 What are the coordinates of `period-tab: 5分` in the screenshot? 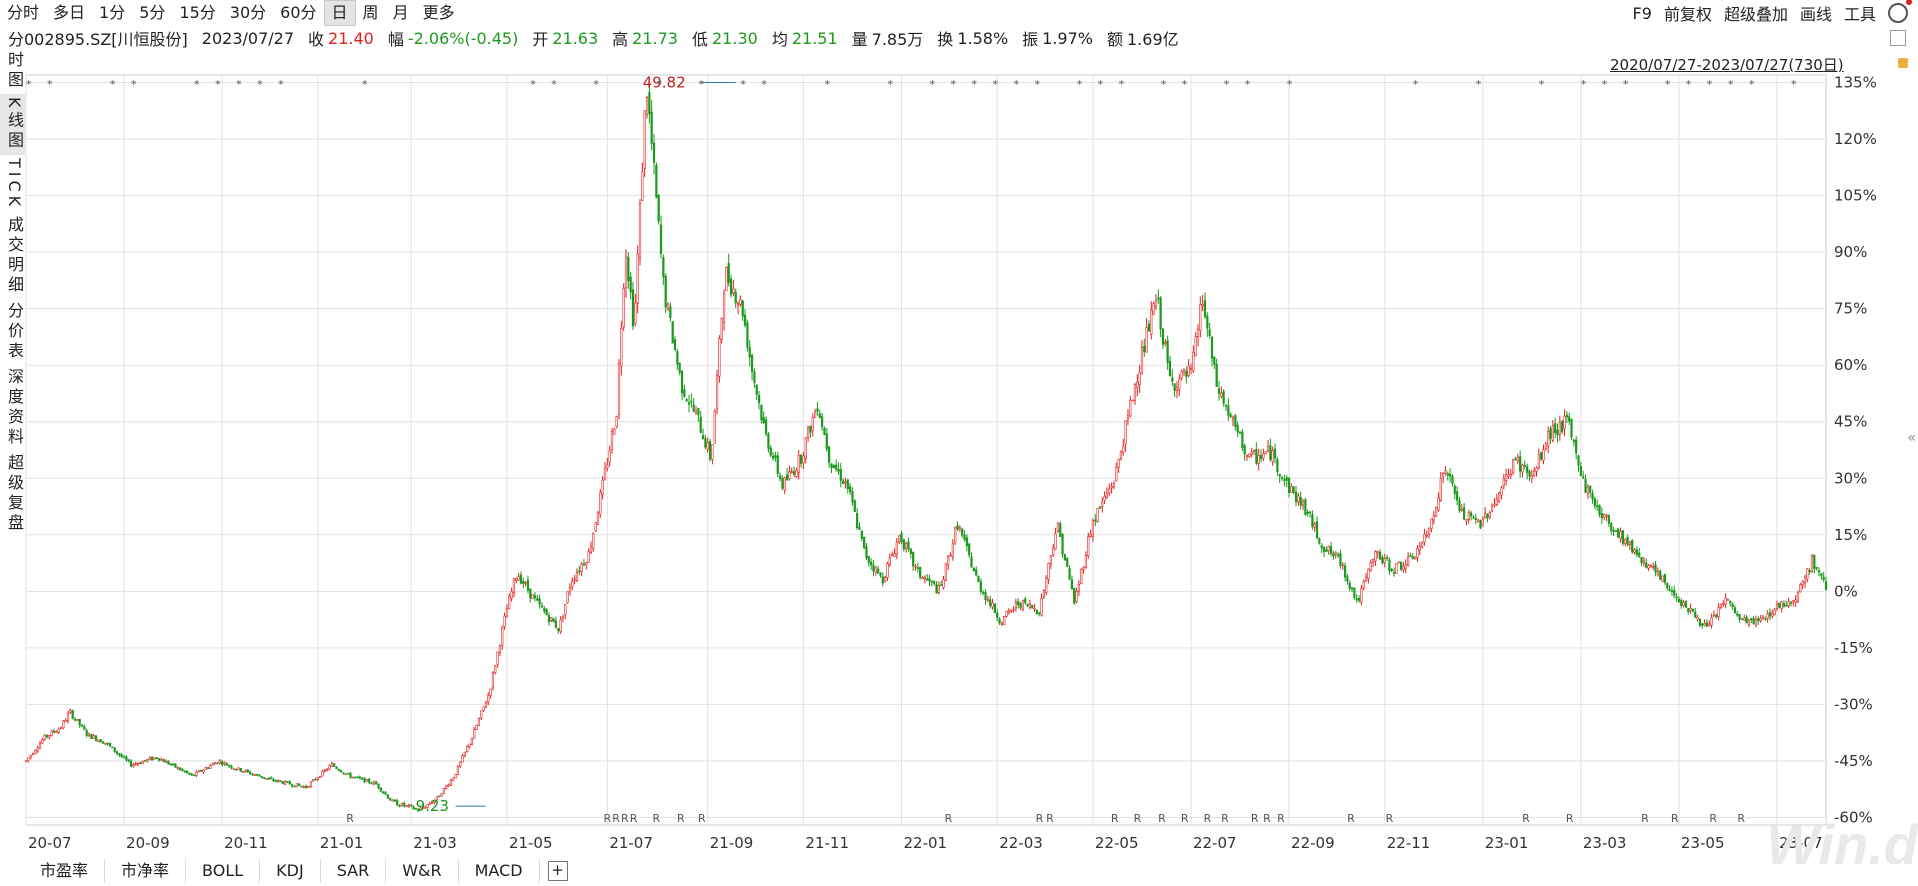 It's located at (152, 12).